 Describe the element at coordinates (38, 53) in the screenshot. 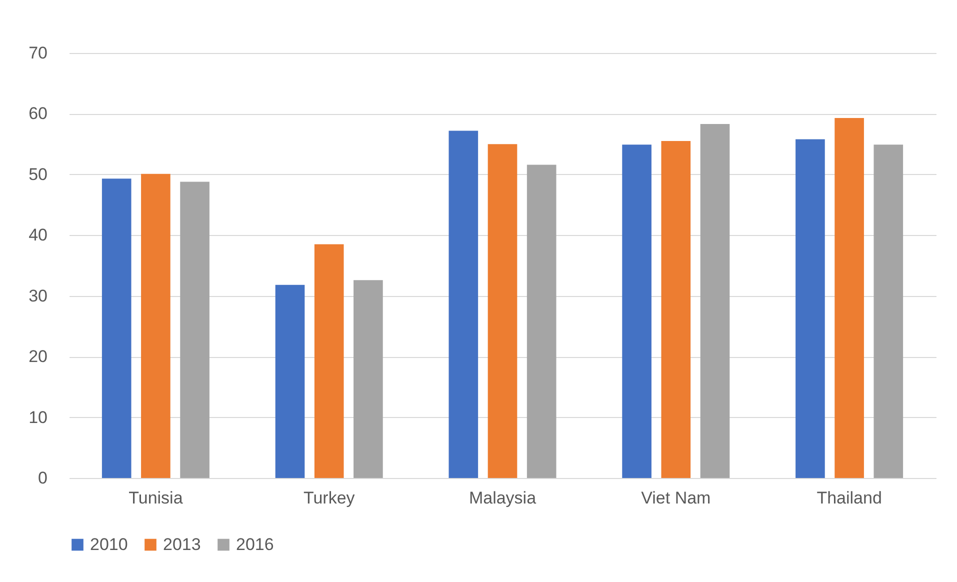

I see `y-tick-label: 70` at that location.